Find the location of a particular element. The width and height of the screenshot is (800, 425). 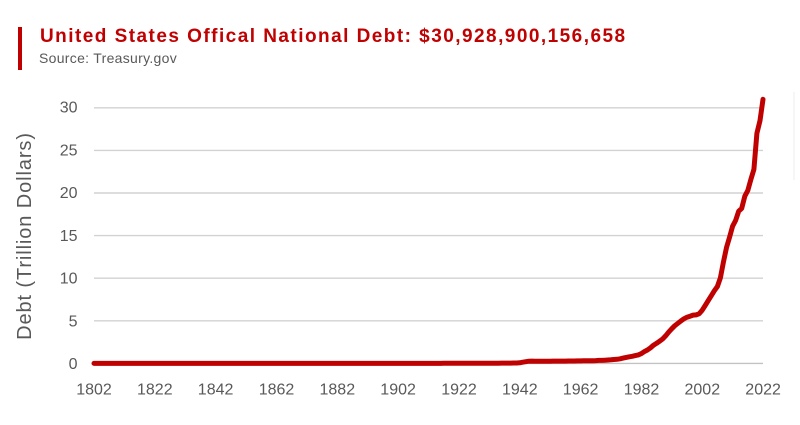

svg-text: Source: Treasury.gov is located at coordinates (108, 58).